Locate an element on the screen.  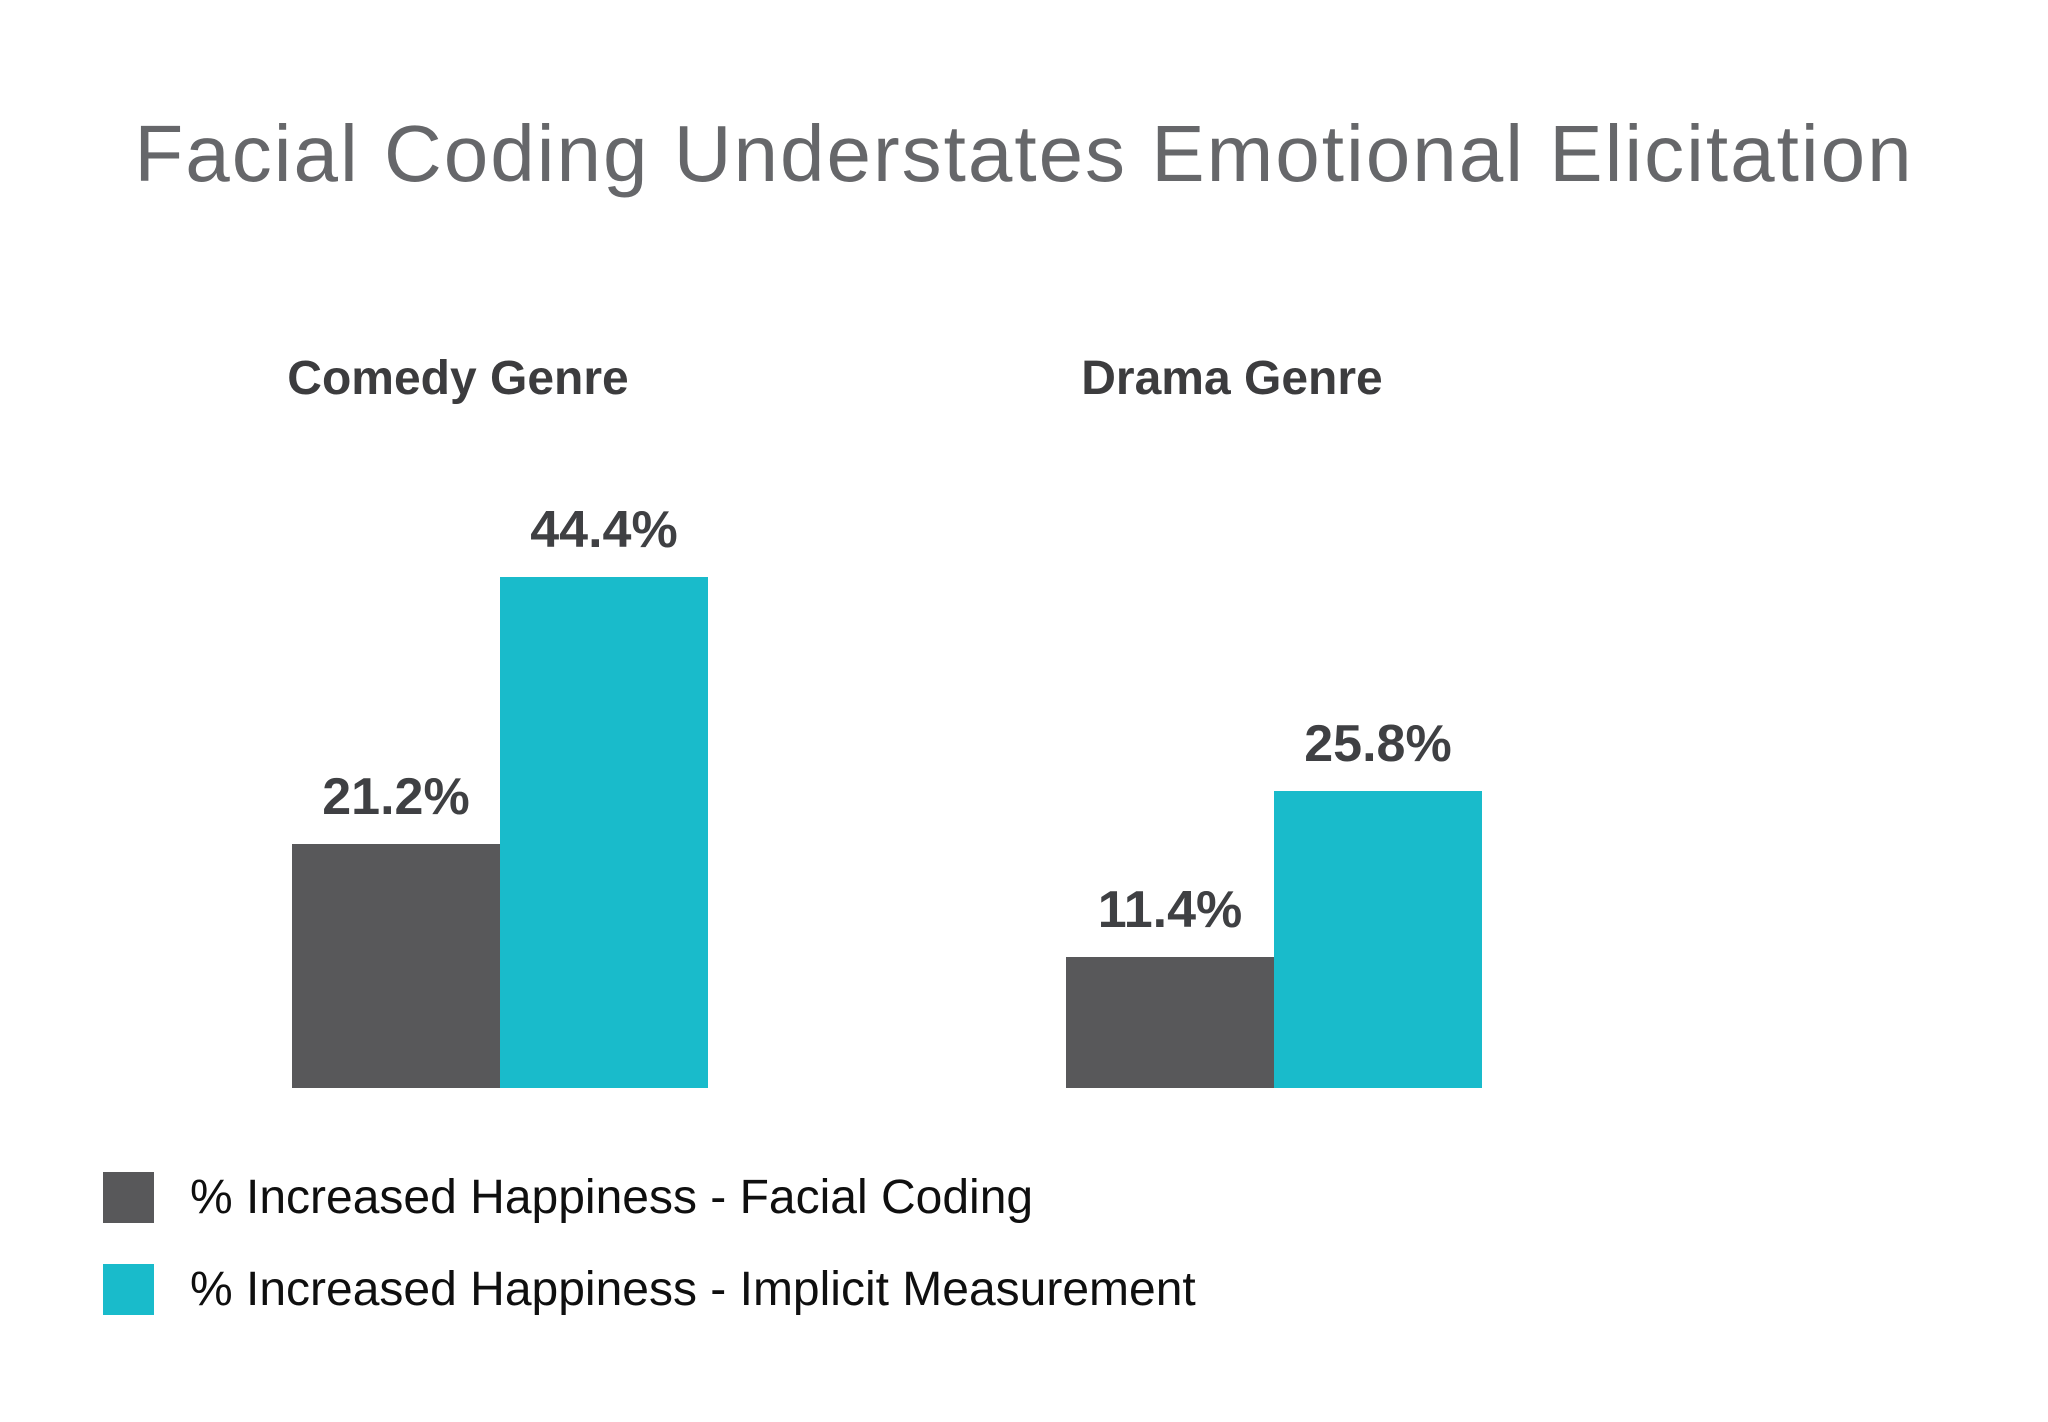
bar-facial-coding-comedy-genre is located at coordinates (396, 966).